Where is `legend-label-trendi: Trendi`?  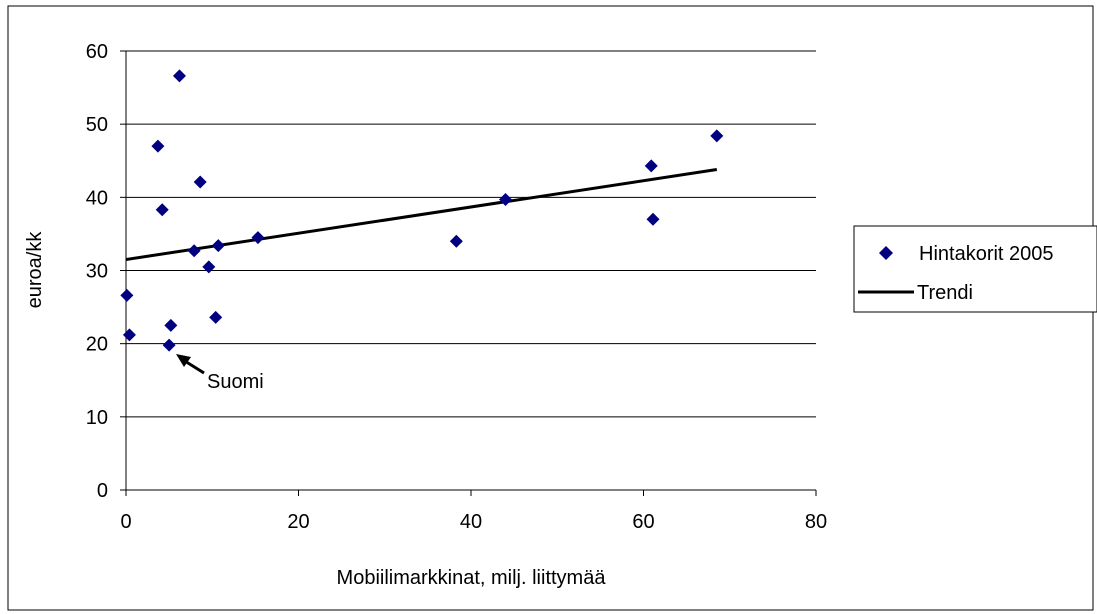
legend-label-trendi: Trendi is located at coordinates (945, 293).